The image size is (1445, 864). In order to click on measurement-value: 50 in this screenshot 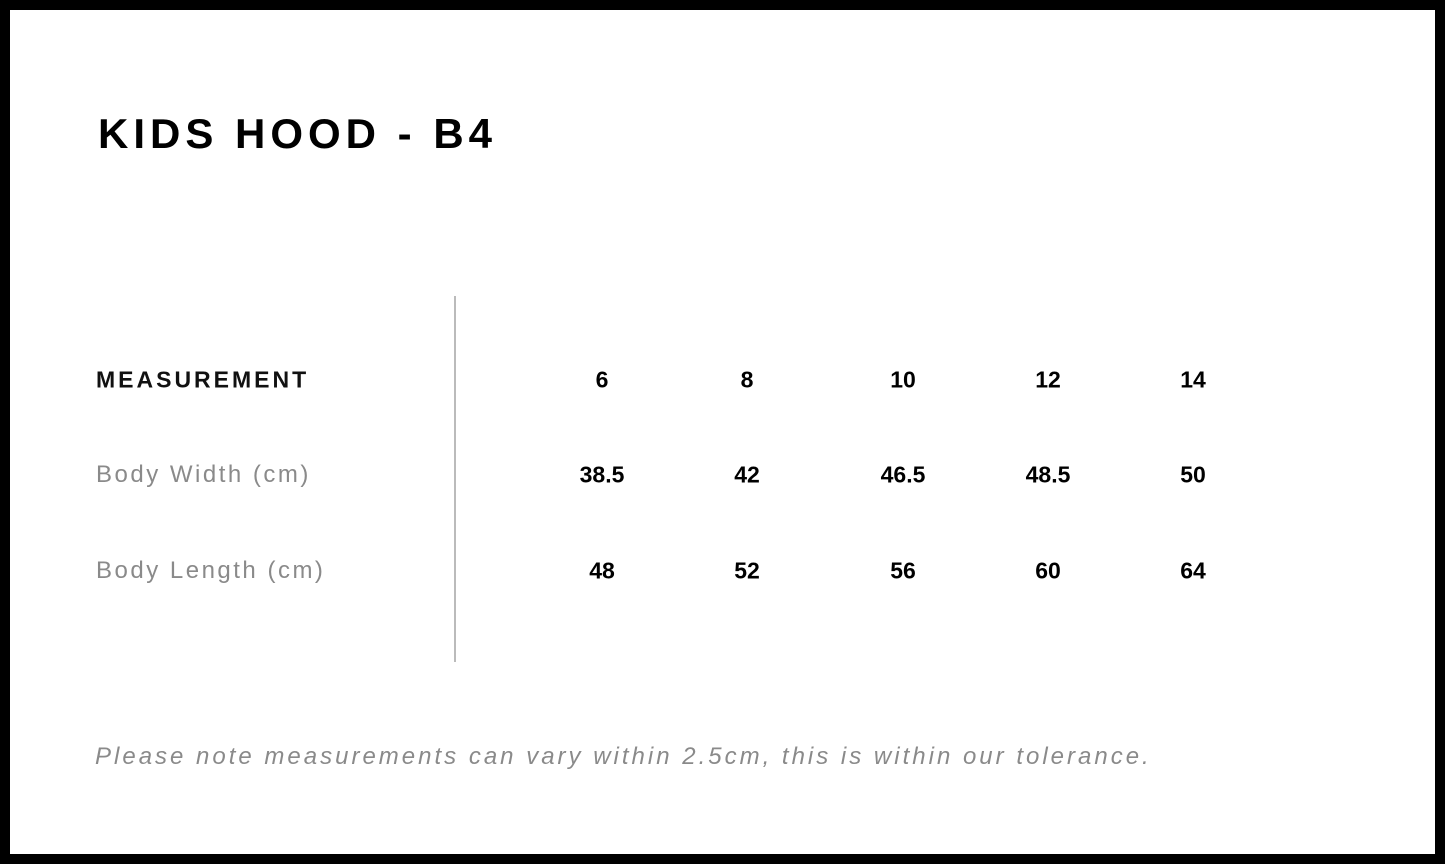, I will do `click(1193, 474)`.